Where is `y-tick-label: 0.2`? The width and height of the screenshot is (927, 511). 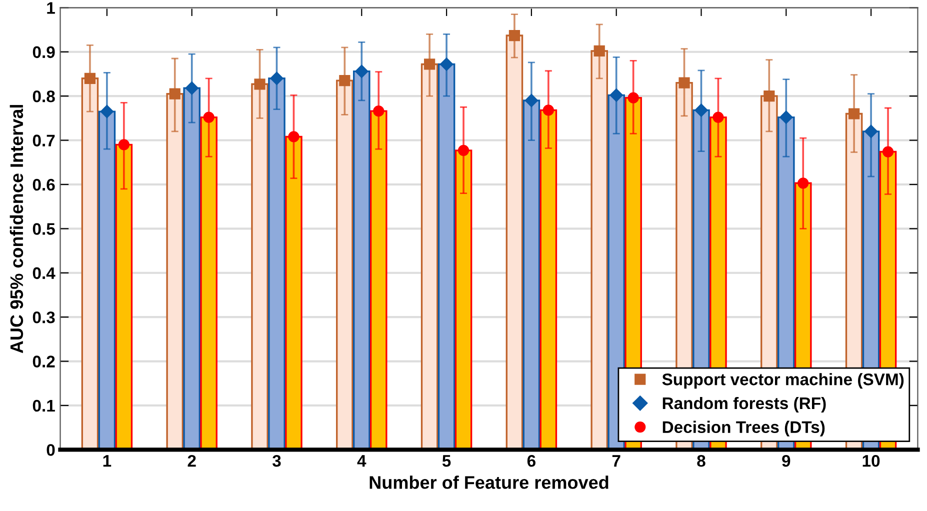
y-tick-label: 0.2 is located at coordinates (43, 362).